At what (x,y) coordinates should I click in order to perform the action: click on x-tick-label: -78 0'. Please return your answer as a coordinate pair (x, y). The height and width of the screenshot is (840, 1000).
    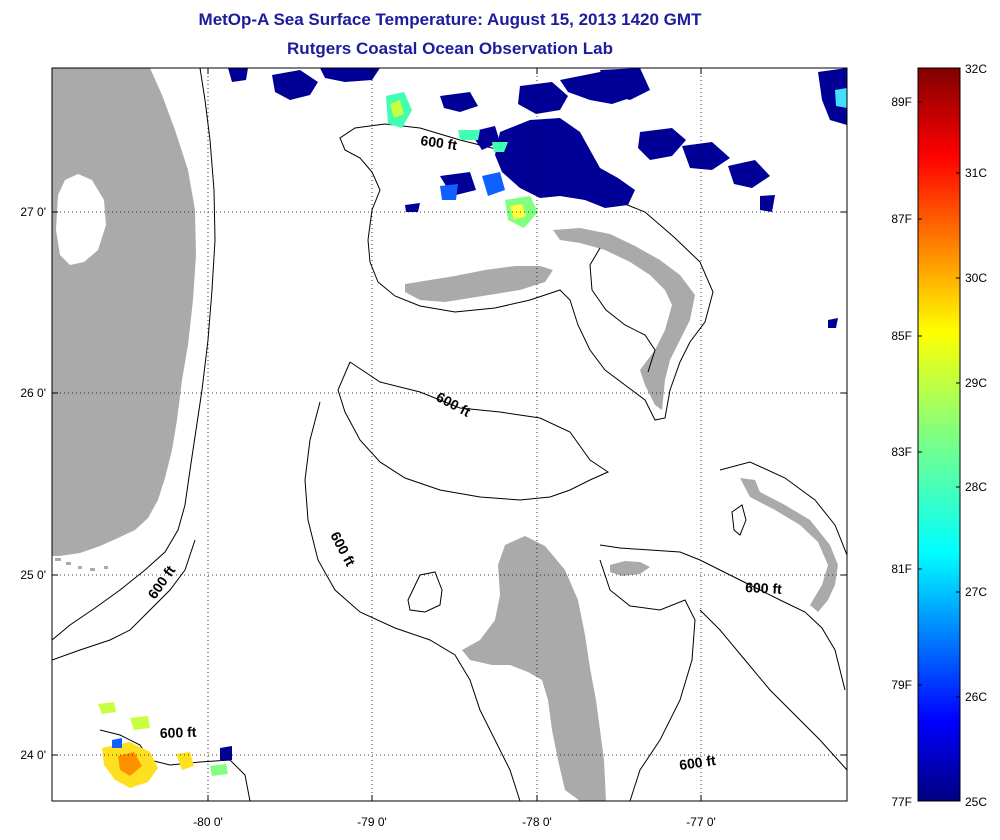
    Looking at the image, I should click on (537, 822).